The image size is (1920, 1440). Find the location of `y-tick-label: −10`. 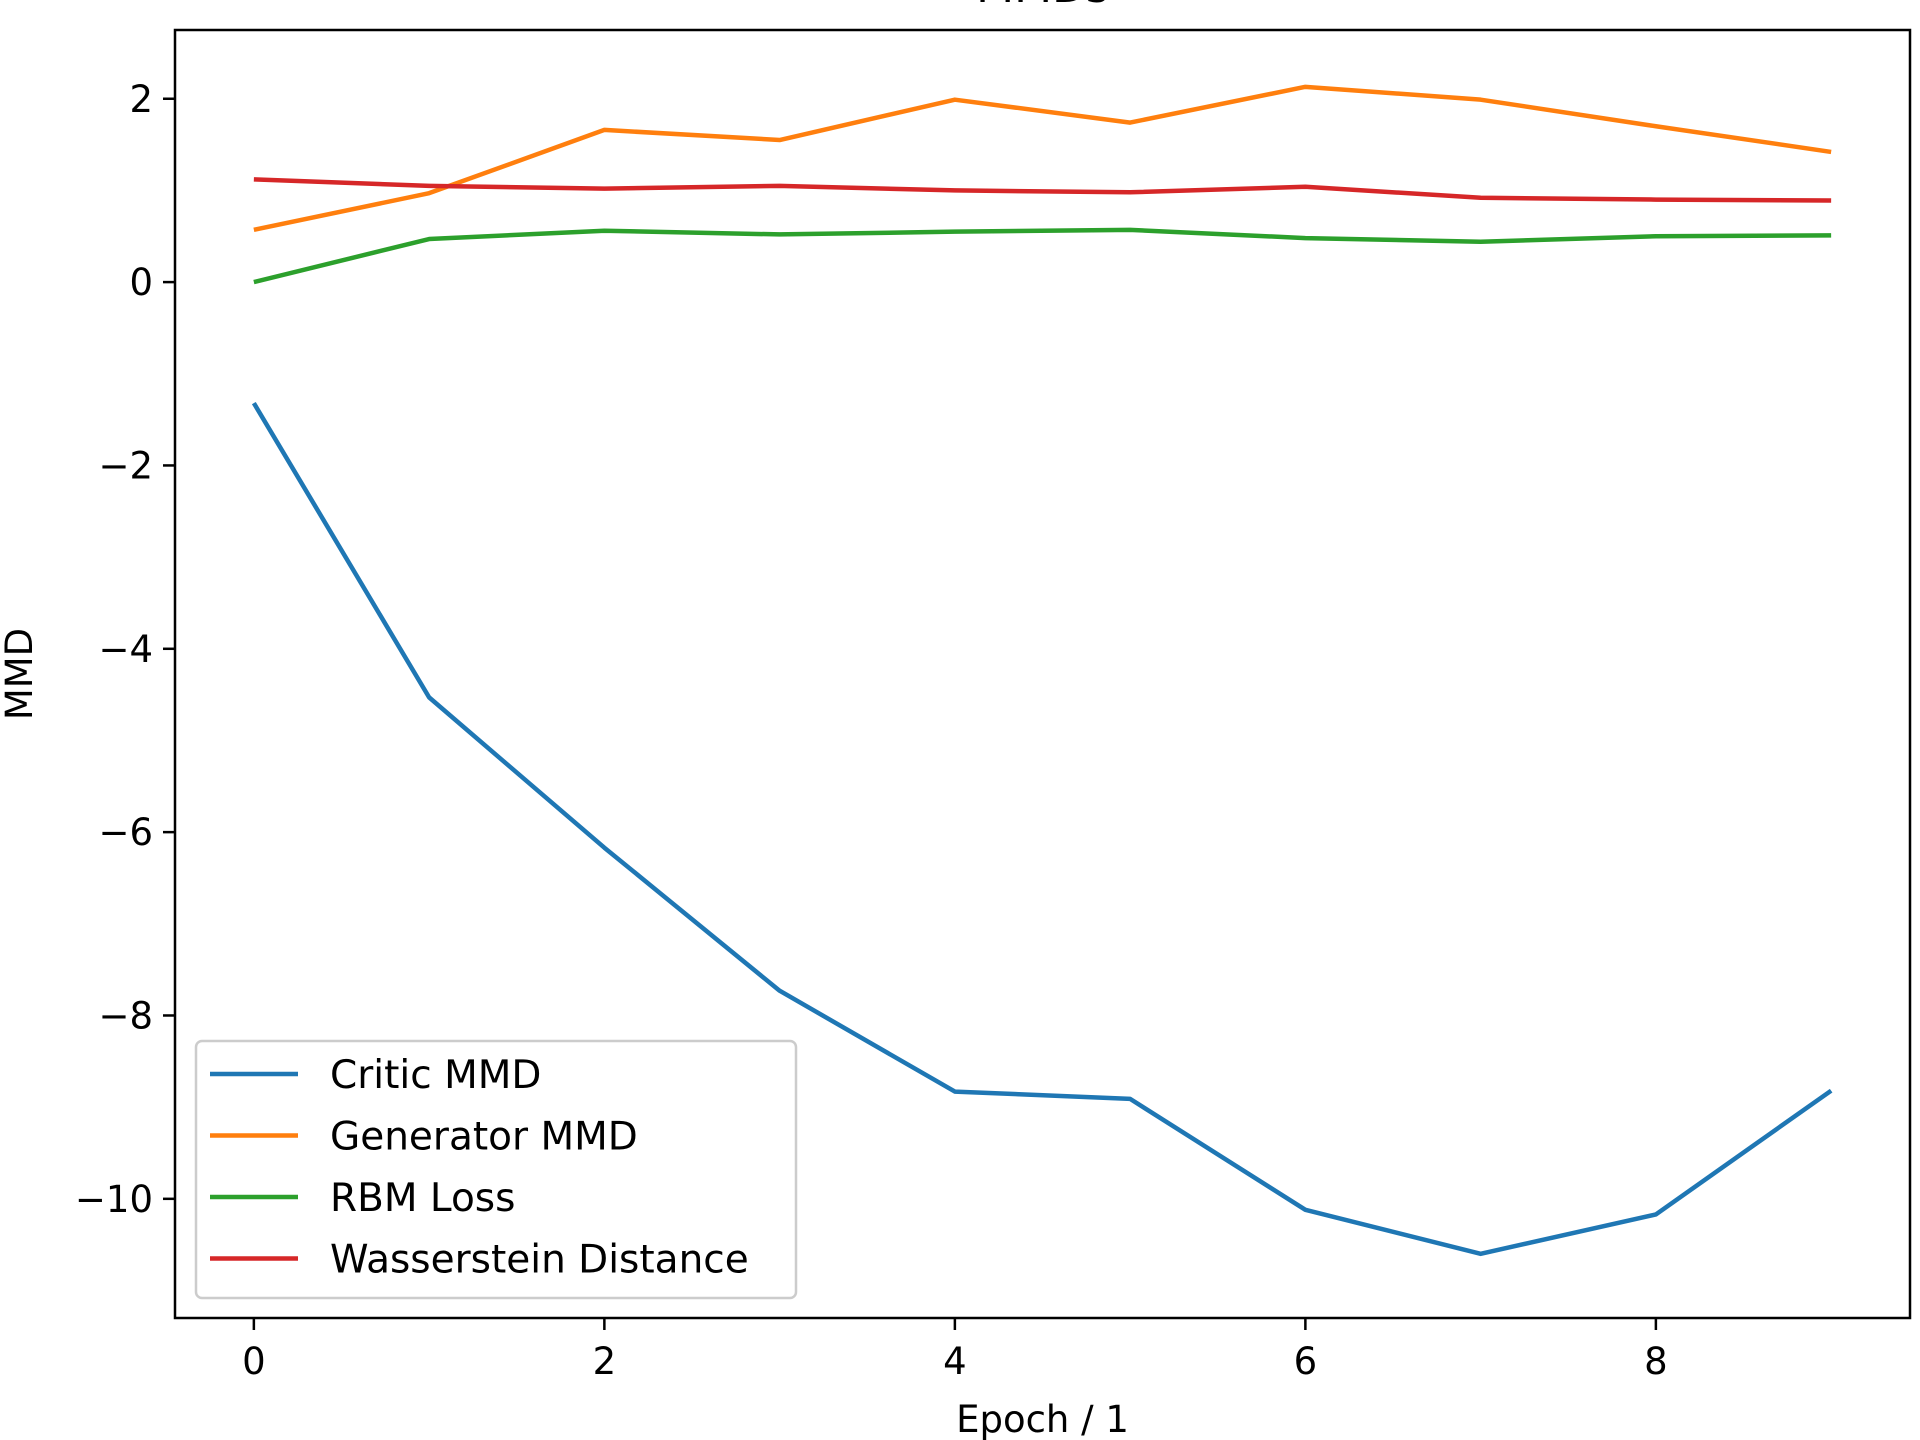

y-tick-label: −10 is located at coordinates (114, 1199).